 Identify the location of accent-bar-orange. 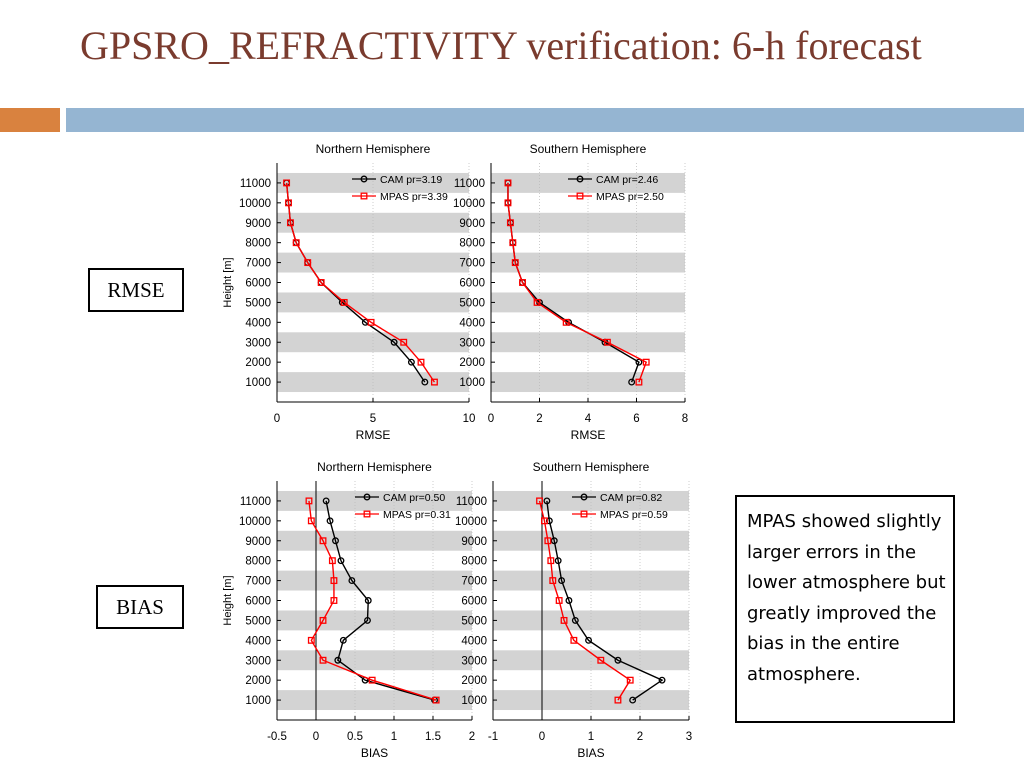
(30, 120).